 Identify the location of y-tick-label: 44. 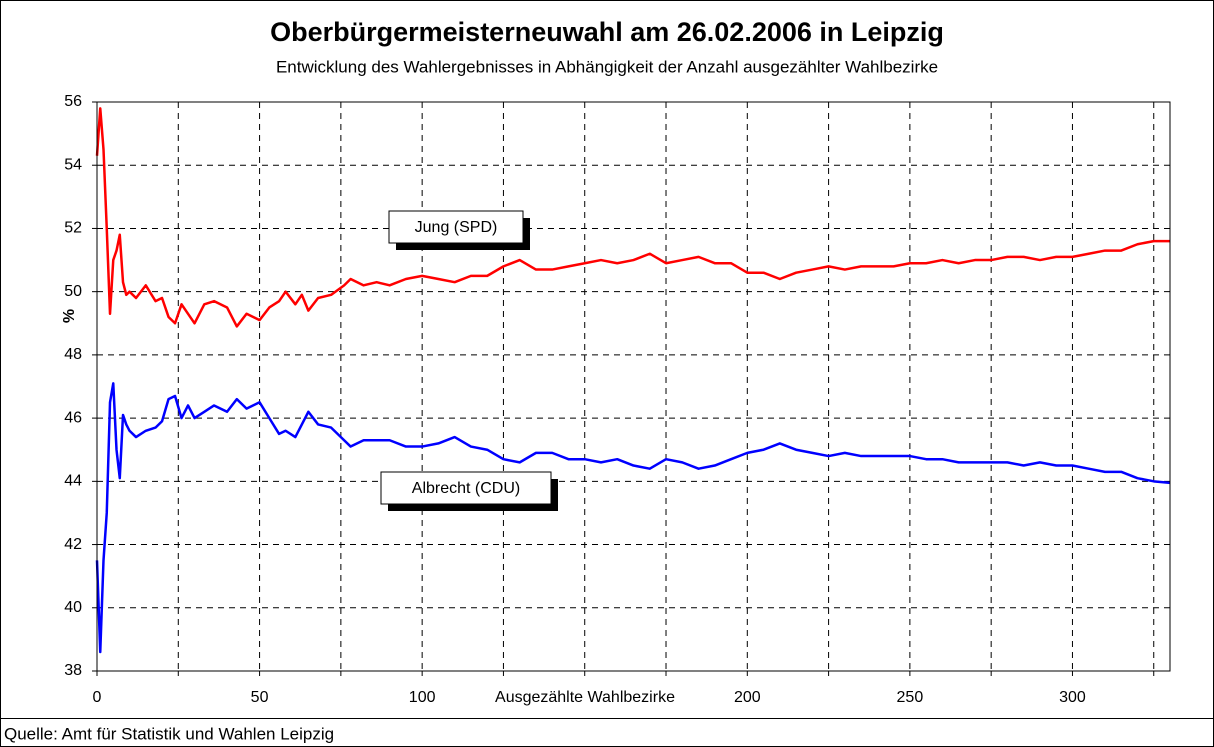
(73, 481).